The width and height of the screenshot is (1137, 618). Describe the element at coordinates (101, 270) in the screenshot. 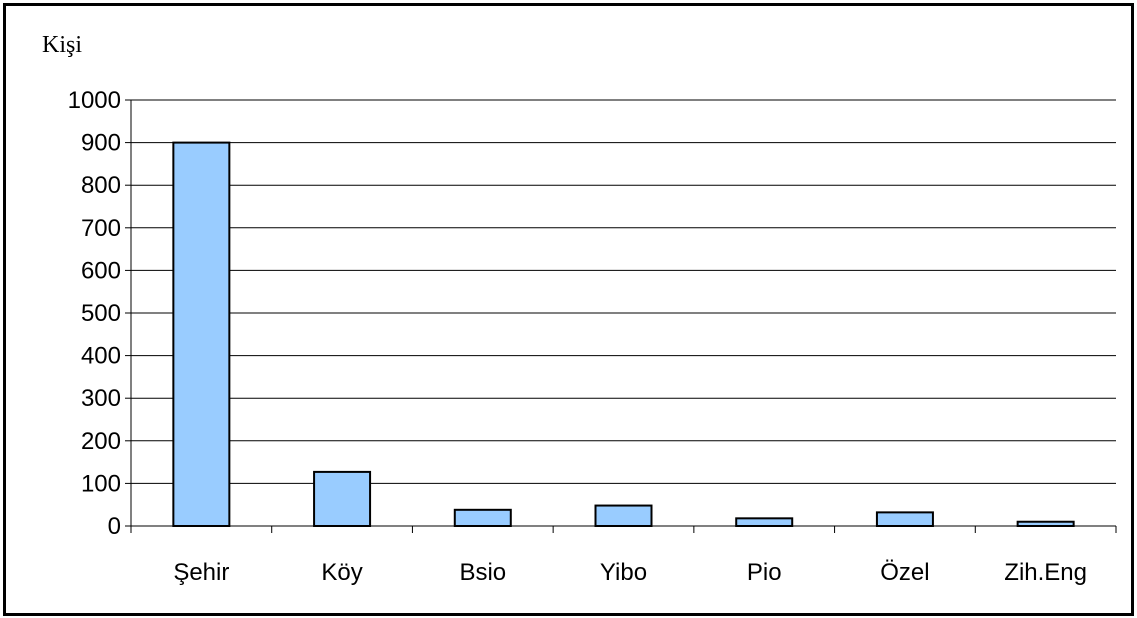

I see `y-tick-label: 600` at that location.